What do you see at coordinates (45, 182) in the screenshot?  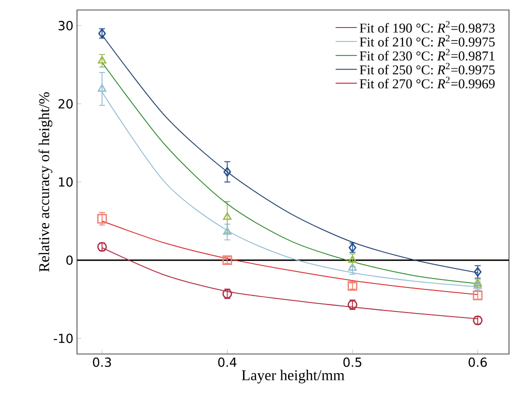 I see `y-axis-title: Relative accuracy of height/%` at bounding box center [45, 182].